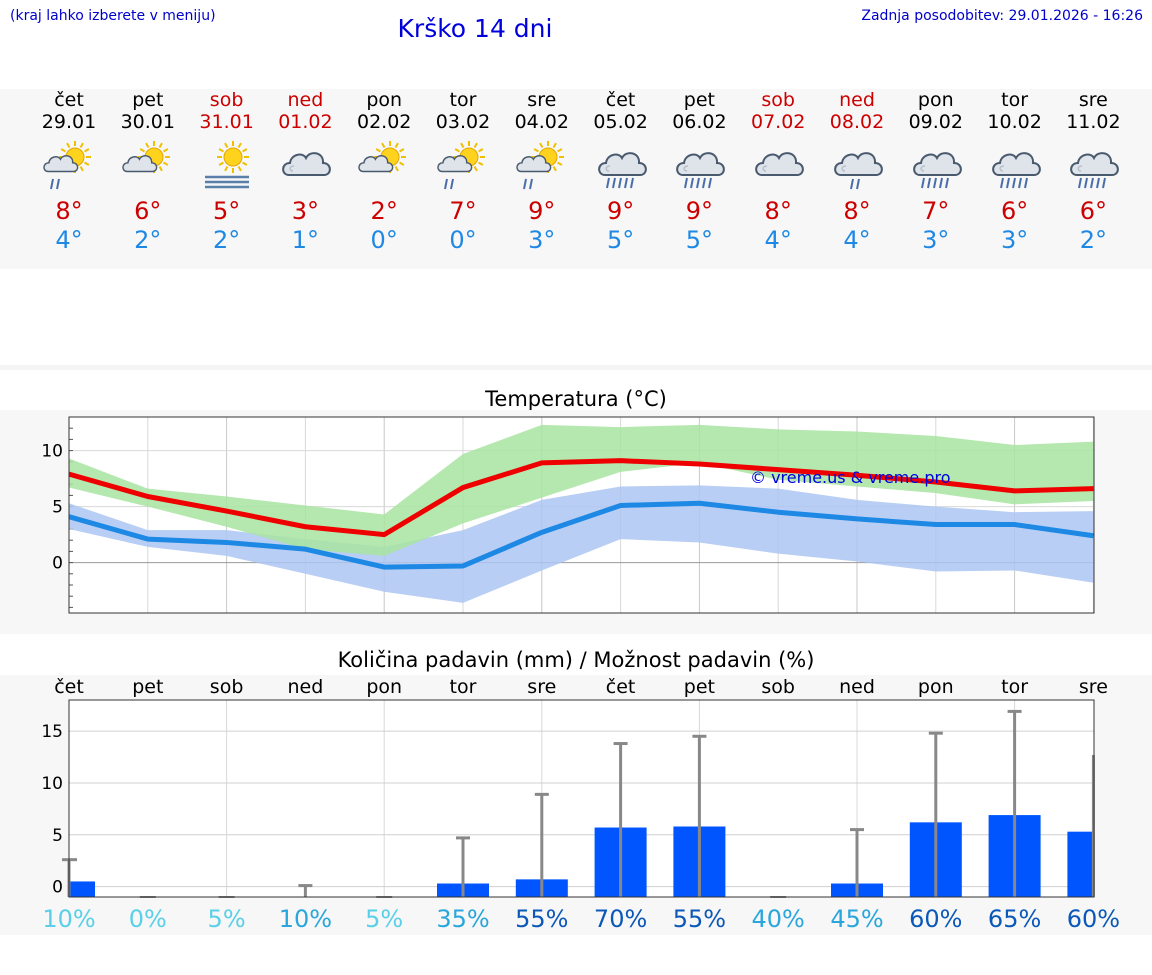  I want to click on watermark: © vreme.us & vreme.pro, so click(850, 477).